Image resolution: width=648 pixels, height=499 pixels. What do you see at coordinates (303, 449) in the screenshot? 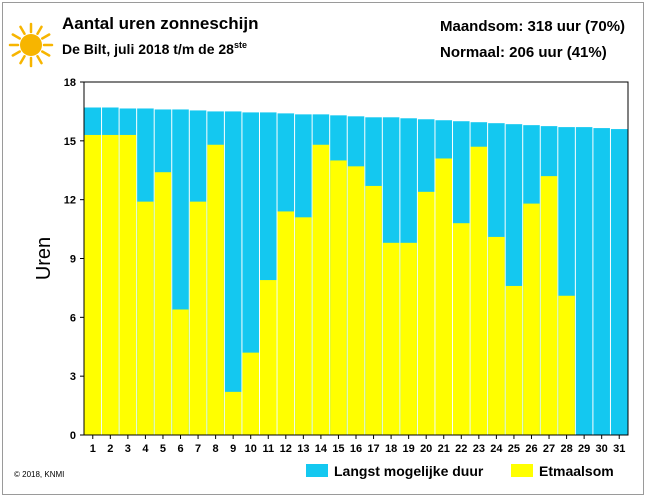
I see `x-tick-label: 13` at bounding box center [303, 449].